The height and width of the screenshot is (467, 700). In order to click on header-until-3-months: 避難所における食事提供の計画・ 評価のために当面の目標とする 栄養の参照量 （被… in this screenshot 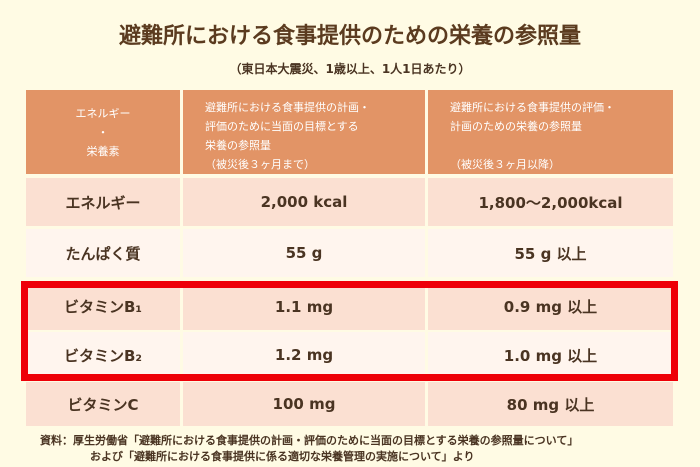, I will do `click(304, 132)`.